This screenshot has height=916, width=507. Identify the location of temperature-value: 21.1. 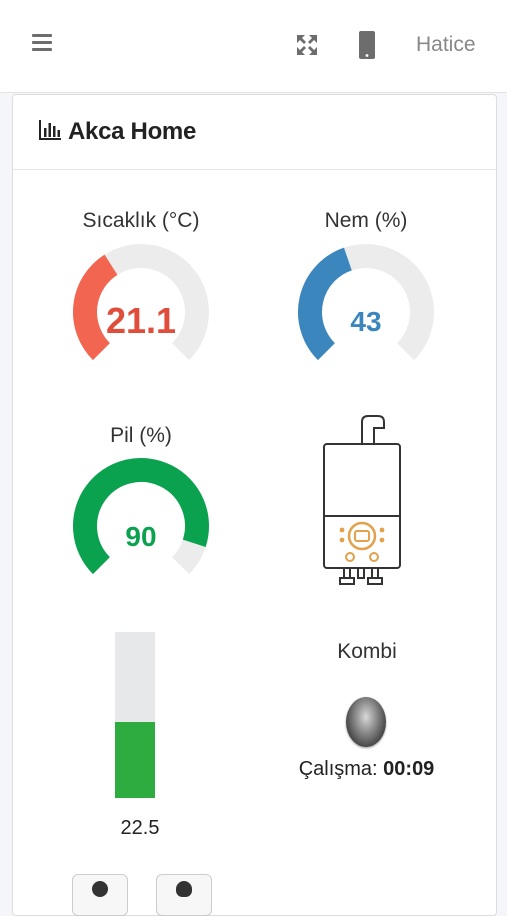
(141, 320).